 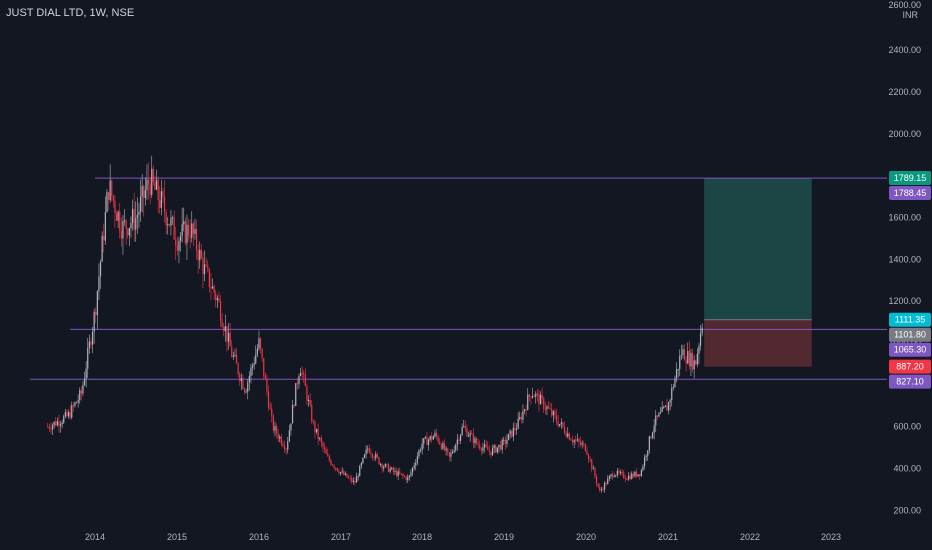 What do you see at coordinates (341, 537) in the screenshot?
I see `x-tick-label: 2017` at bounding box center [341, 537].